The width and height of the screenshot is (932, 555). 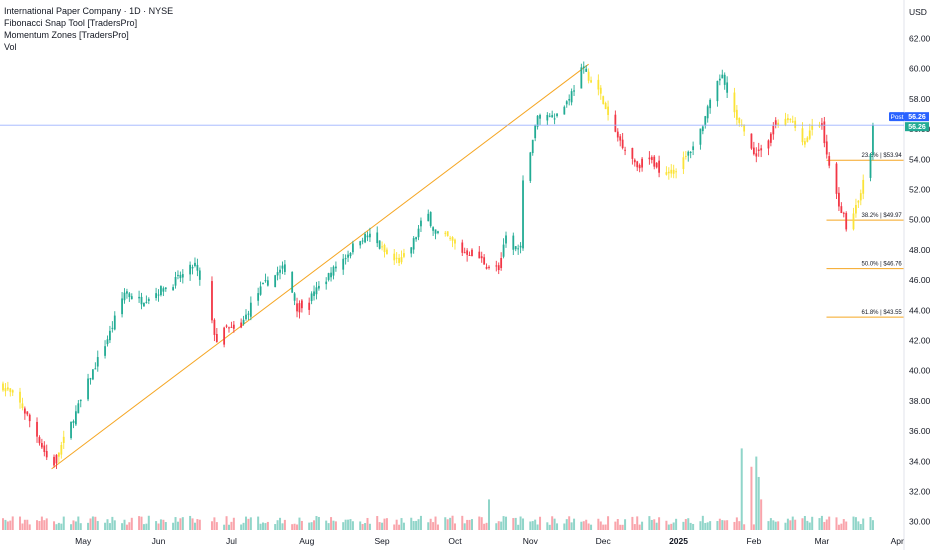 I want to click on indicator-fibonacci: Fibonacci Snap Tool [TradersPro], so click(x=71, y=23).